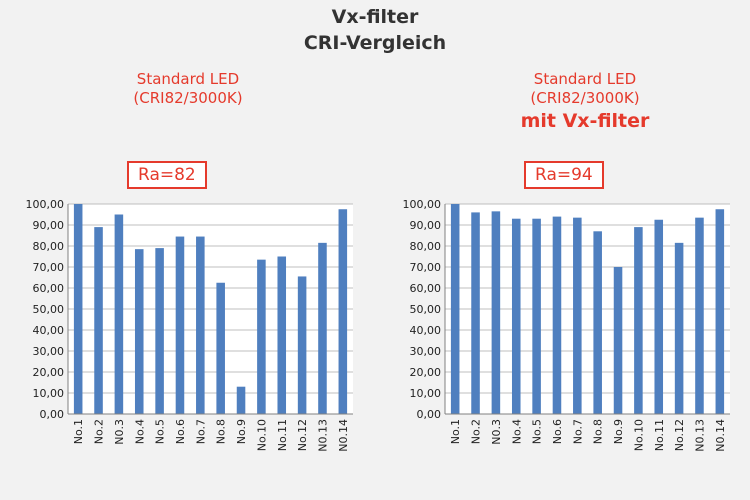 This screenshot has width=750, height=500. What do you see at coordinates (343, 435) in the screenshot?
I see `left-x-tick-label: N0.14` at bounding box center [343, 435].